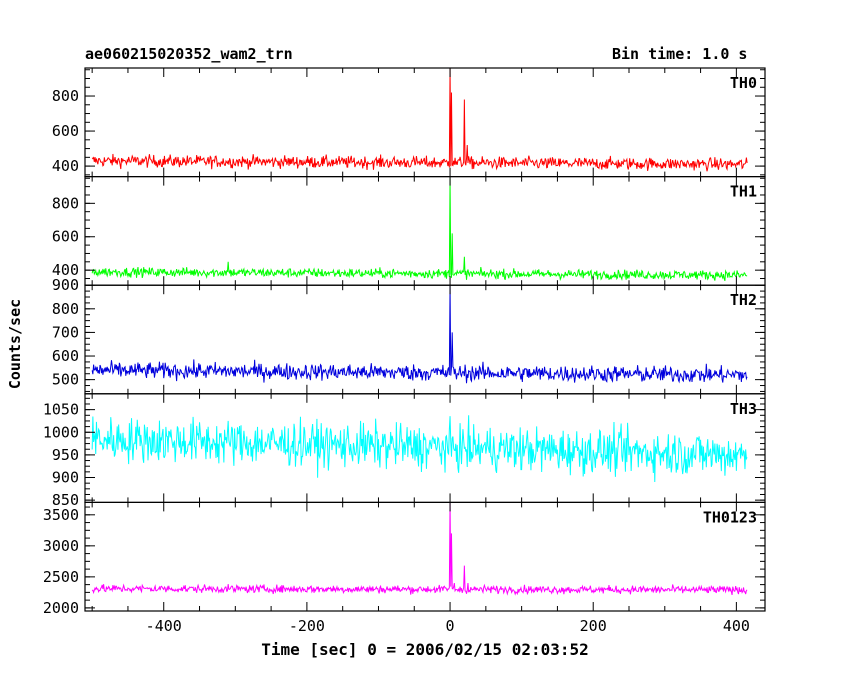 The image size is (850, 680). I want to click on y-tick-label: 1000, so click(61, 432).